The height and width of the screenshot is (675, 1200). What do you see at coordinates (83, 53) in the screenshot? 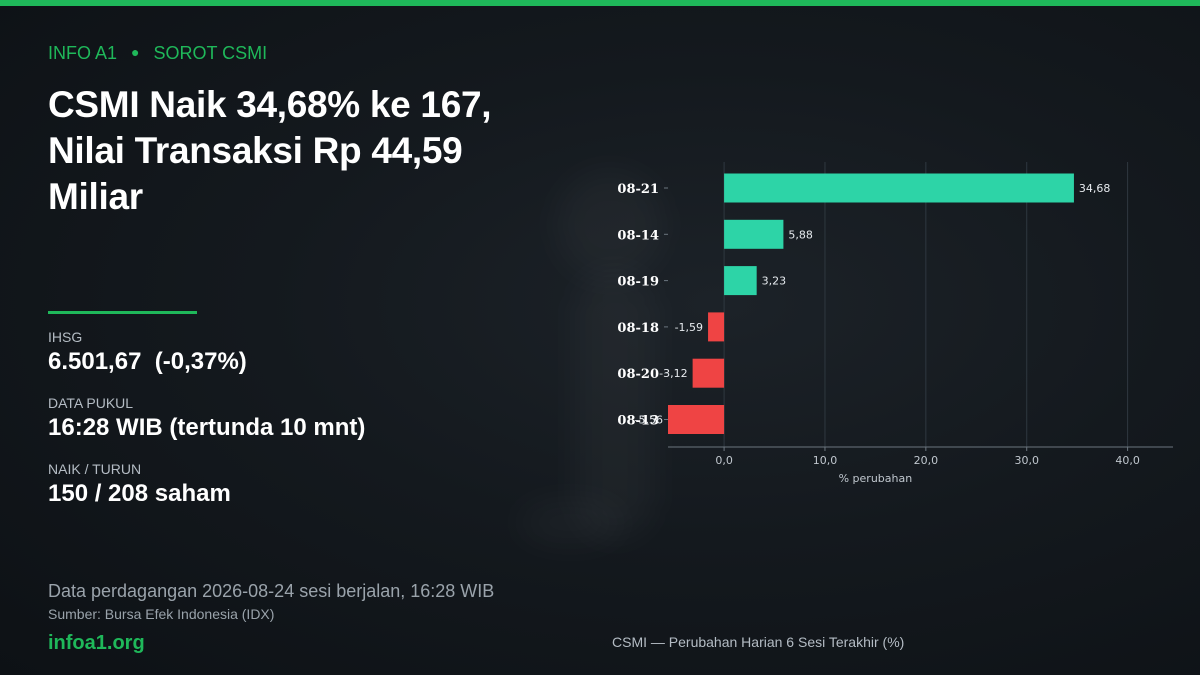
I see `kicker-brand: INFO A1` at bounding box center [83, 53].